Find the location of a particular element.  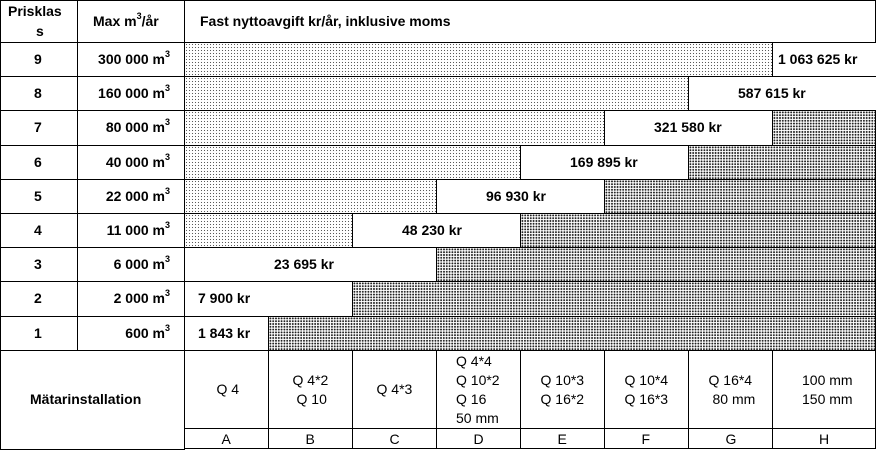

max-volume-number: 600 m is located at coordinates (145, 332).